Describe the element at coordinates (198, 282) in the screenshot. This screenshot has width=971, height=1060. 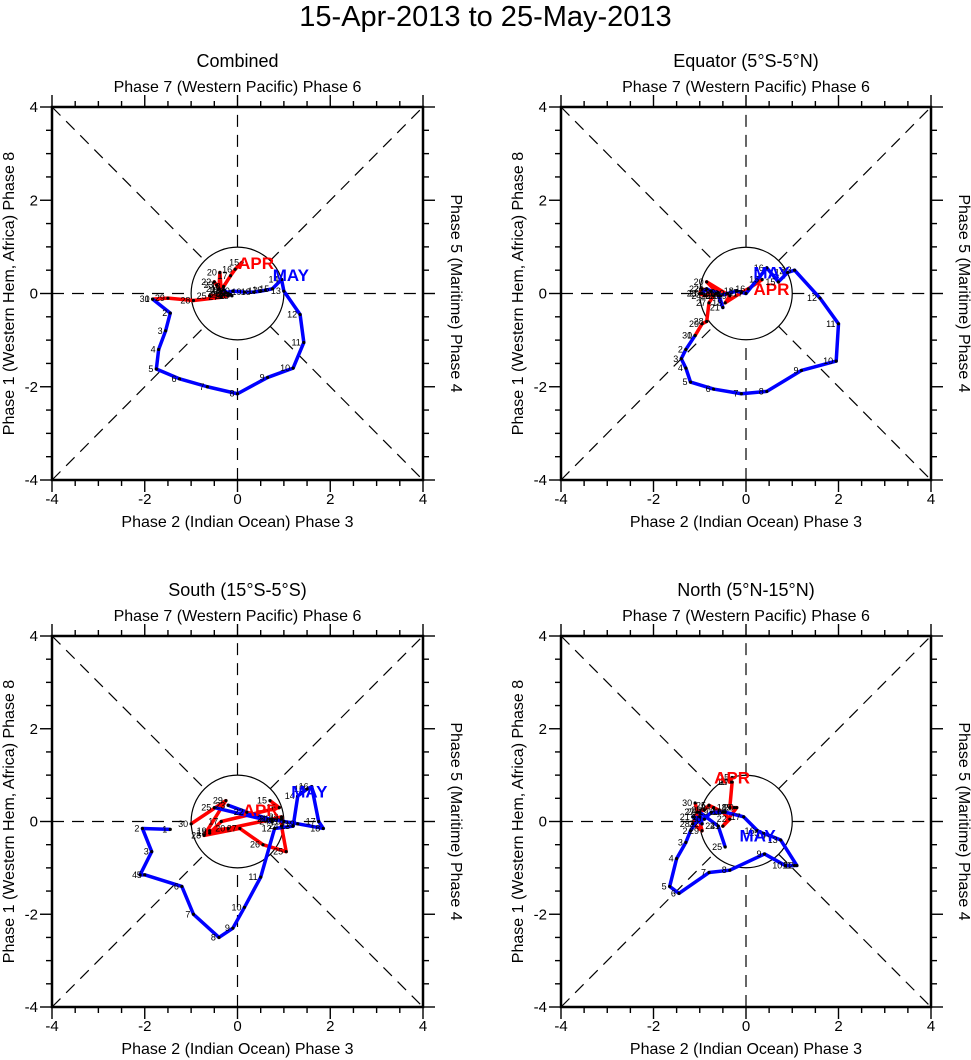
I see `series-line-apr` at that location.